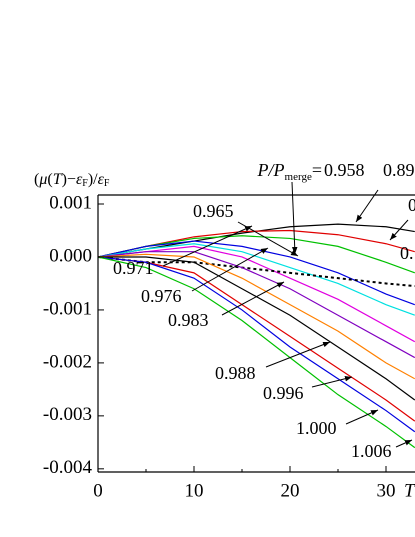  I want to click on x-tick-label: 10, so click(194, 490).